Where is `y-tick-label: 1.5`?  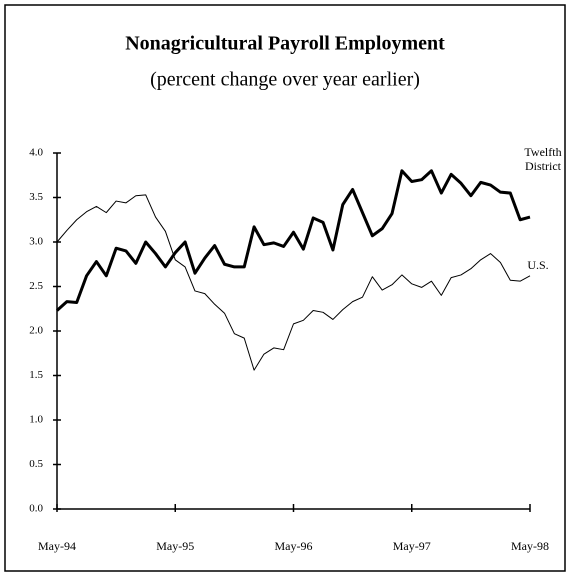
y-tick-label: 1.5 is located at coordinates (36, 375).